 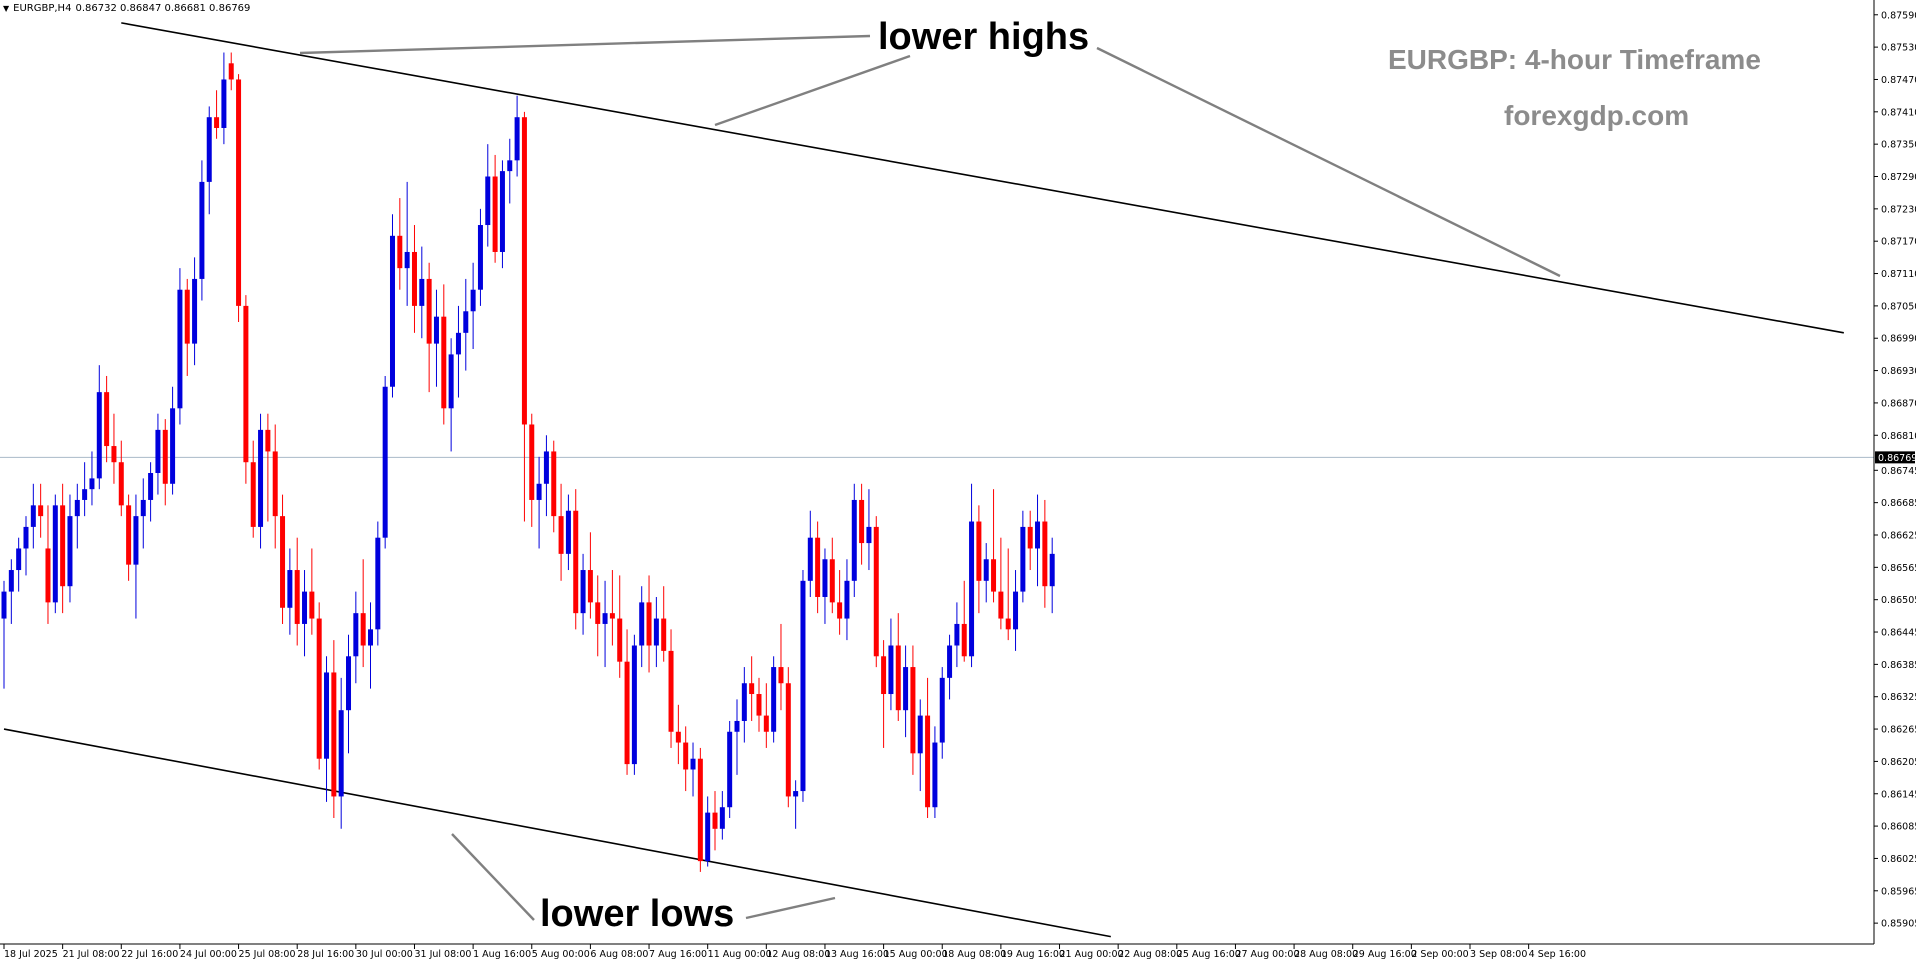 What do you see at coordinates (857, 954) in the screenshot?
I see `time-tick-label: 13 Aug 16:00` at bounding box center [857, 954].